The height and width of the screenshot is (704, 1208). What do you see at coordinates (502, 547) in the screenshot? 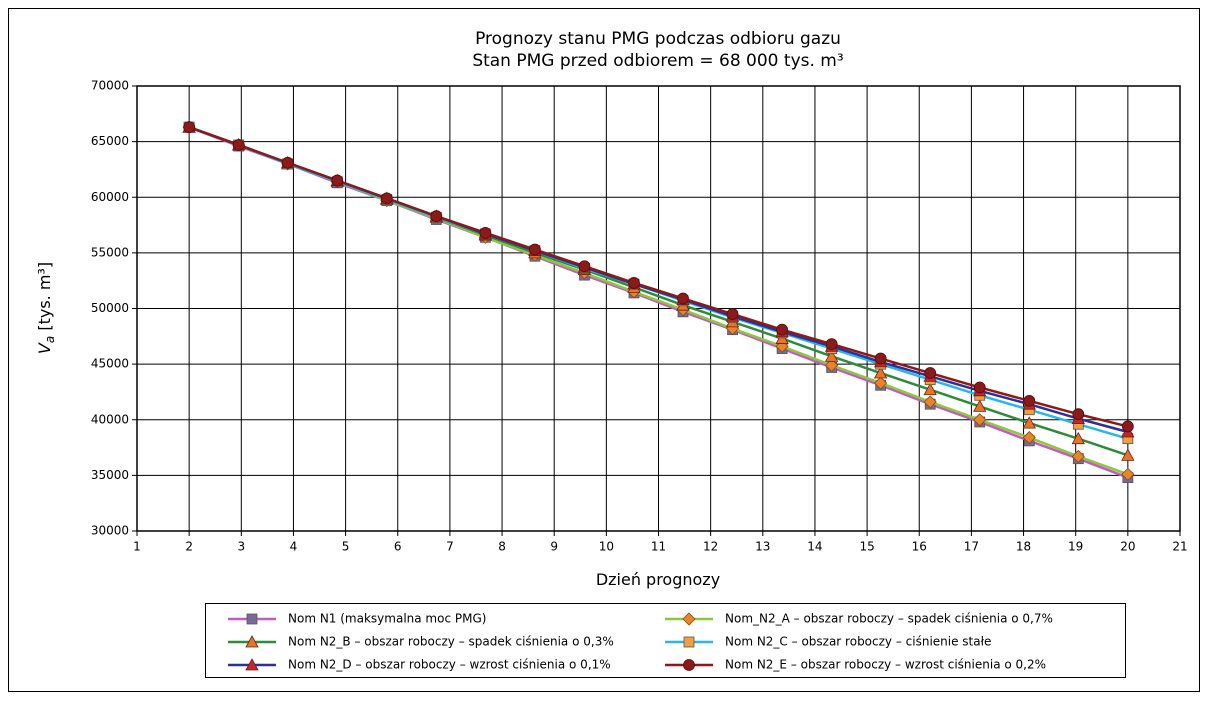
I see `x-tick-label: 8` at bounding box center [502, 547].